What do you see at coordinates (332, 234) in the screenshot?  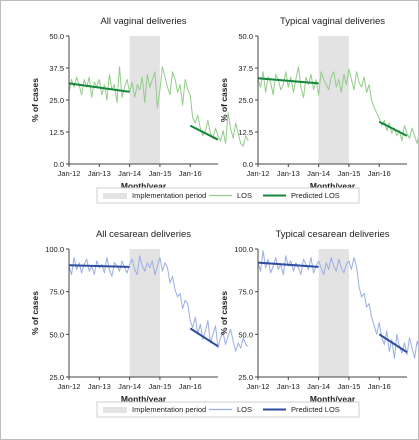 I see `chart-title: Typical cesarean deliveries` at bounding box center [332, 234].